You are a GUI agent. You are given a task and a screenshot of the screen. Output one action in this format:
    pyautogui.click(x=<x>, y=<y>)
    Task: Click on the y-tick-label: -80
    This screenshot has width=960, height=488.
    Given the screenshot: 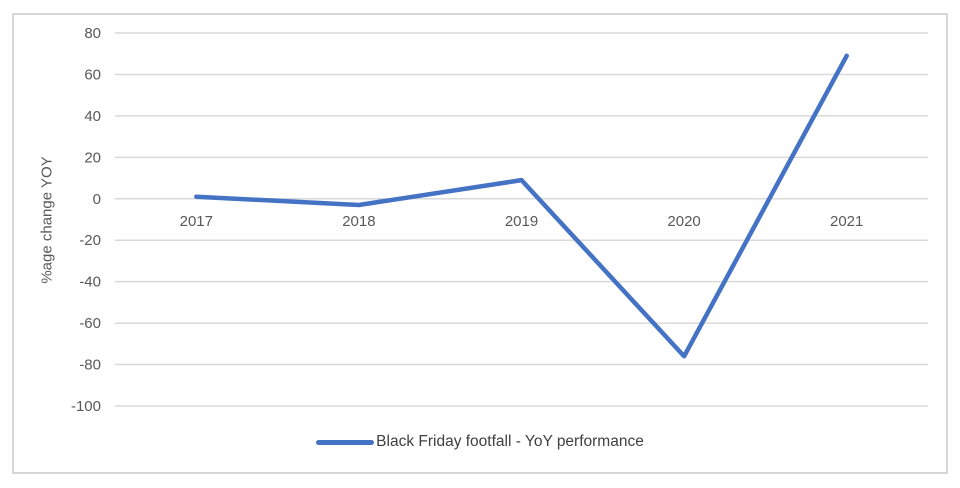 What is the action you would take?
    pyautogui.click(x=90, y=365)
    